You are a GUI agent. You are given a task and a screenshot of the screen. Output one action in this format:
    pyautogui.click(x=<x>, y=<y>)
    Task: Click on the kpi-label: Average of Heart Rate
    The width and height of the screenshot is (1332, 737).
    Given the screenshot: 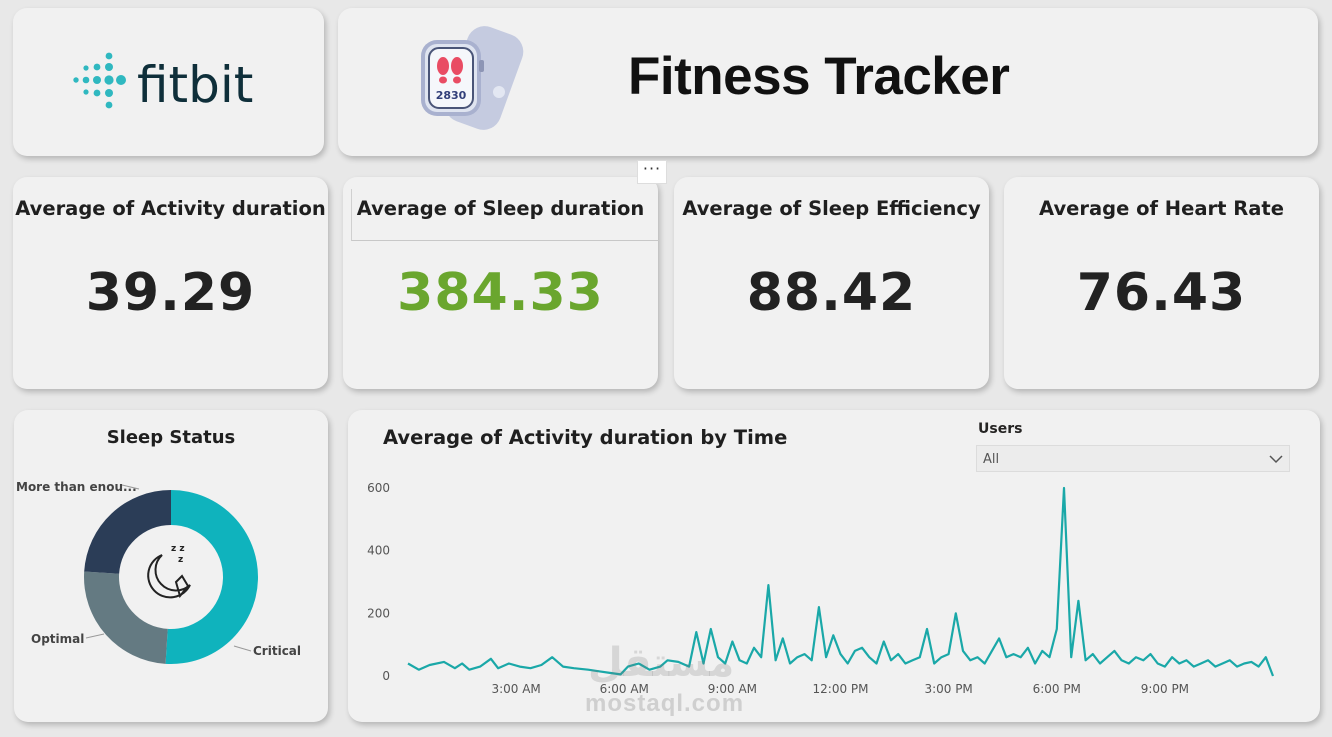 What is the action you would take?
    pyautogui.click(x=1161, y=208)
    